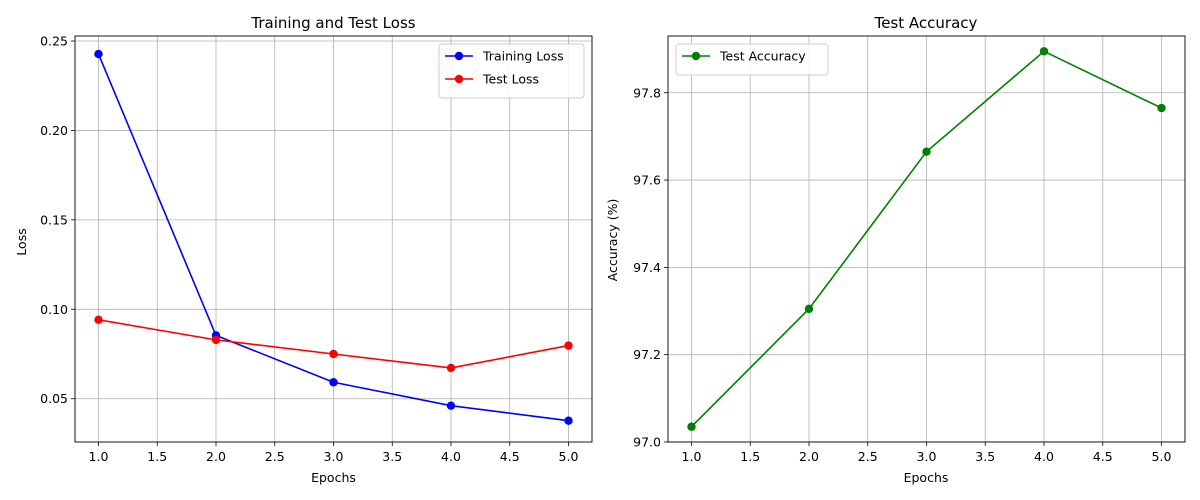 The height and width of the screenshot is (500, 1200). Describe the element at coordinates (54, 219) in the screenshot. I see `loss-y-tick-label: 0.15` at that location.